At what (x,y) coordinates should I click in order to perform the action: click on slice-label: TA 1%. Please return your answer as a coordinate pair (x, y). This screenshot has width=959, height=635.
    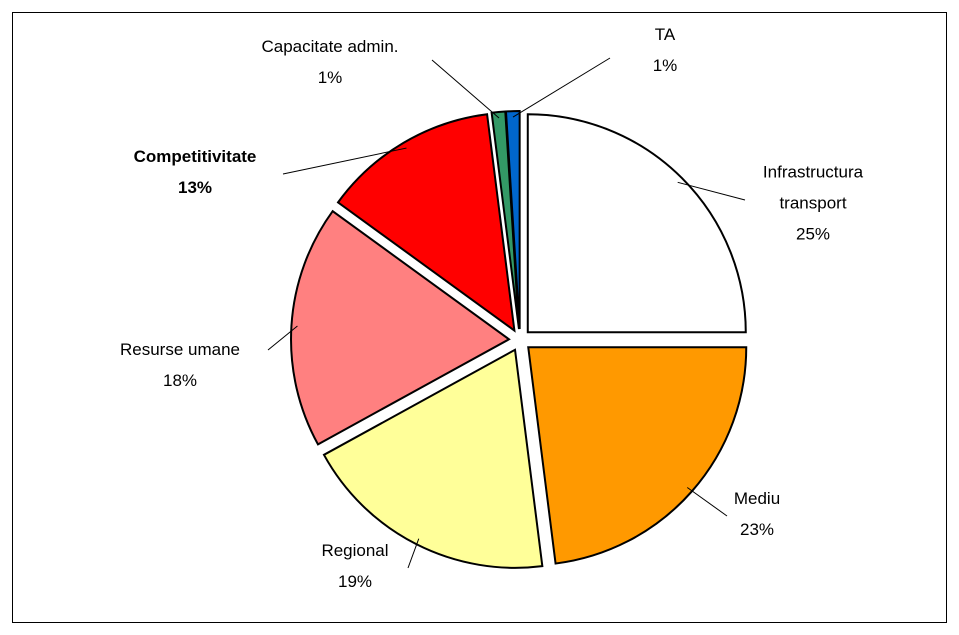
    Looking at the image, I should click on (665, 50).